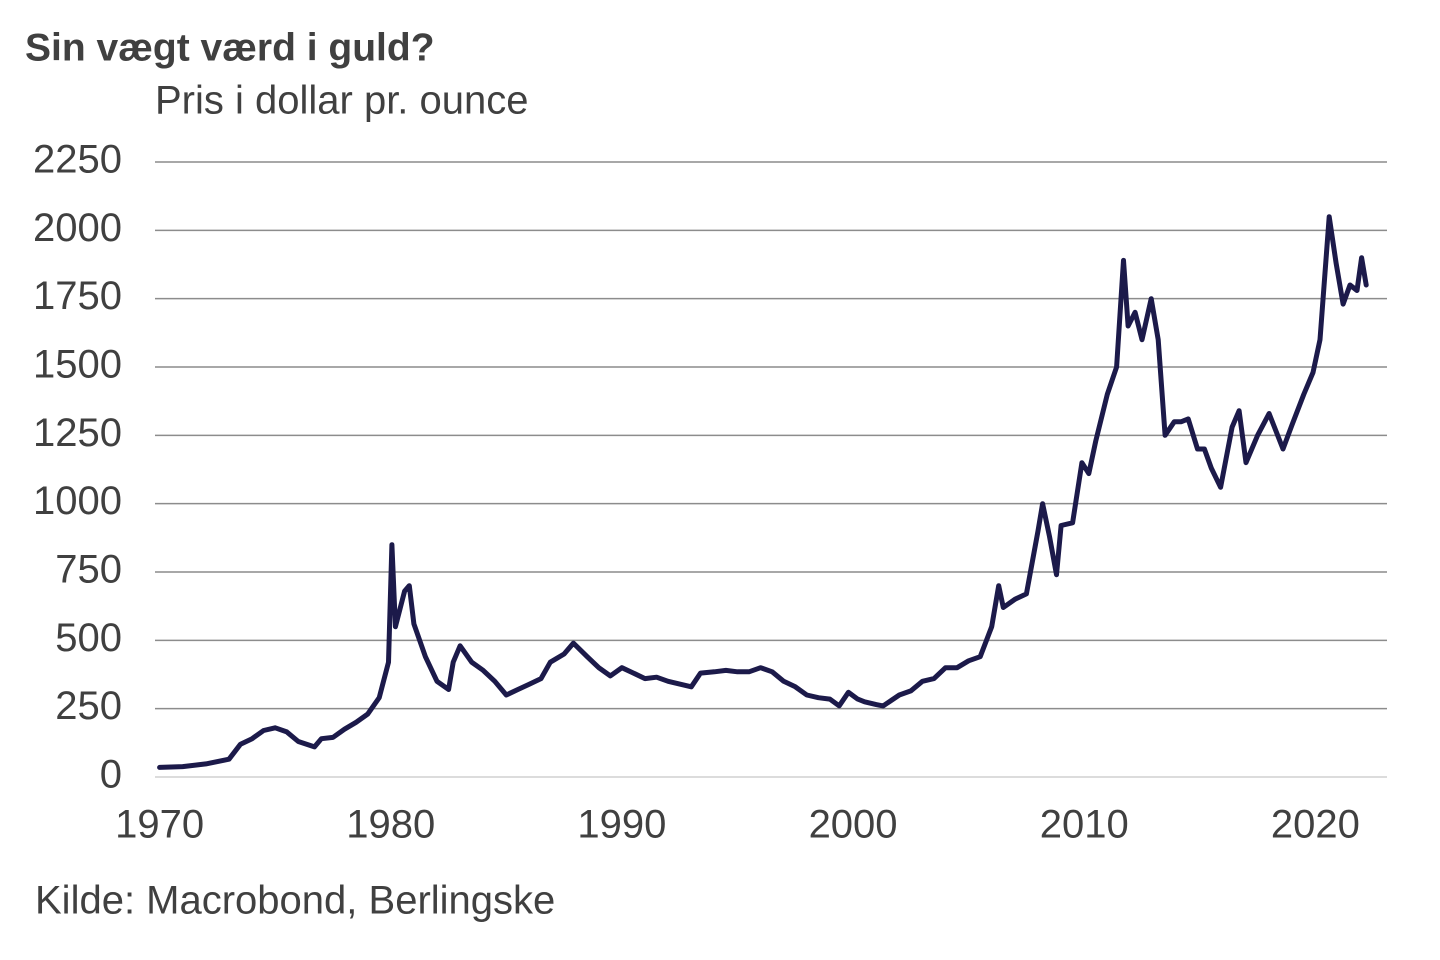 This screenshot has width=1440, height=960. Describe the element at coordinates (77, 433) in the screenshot. I see `y-tick-label: 1250` at that location.